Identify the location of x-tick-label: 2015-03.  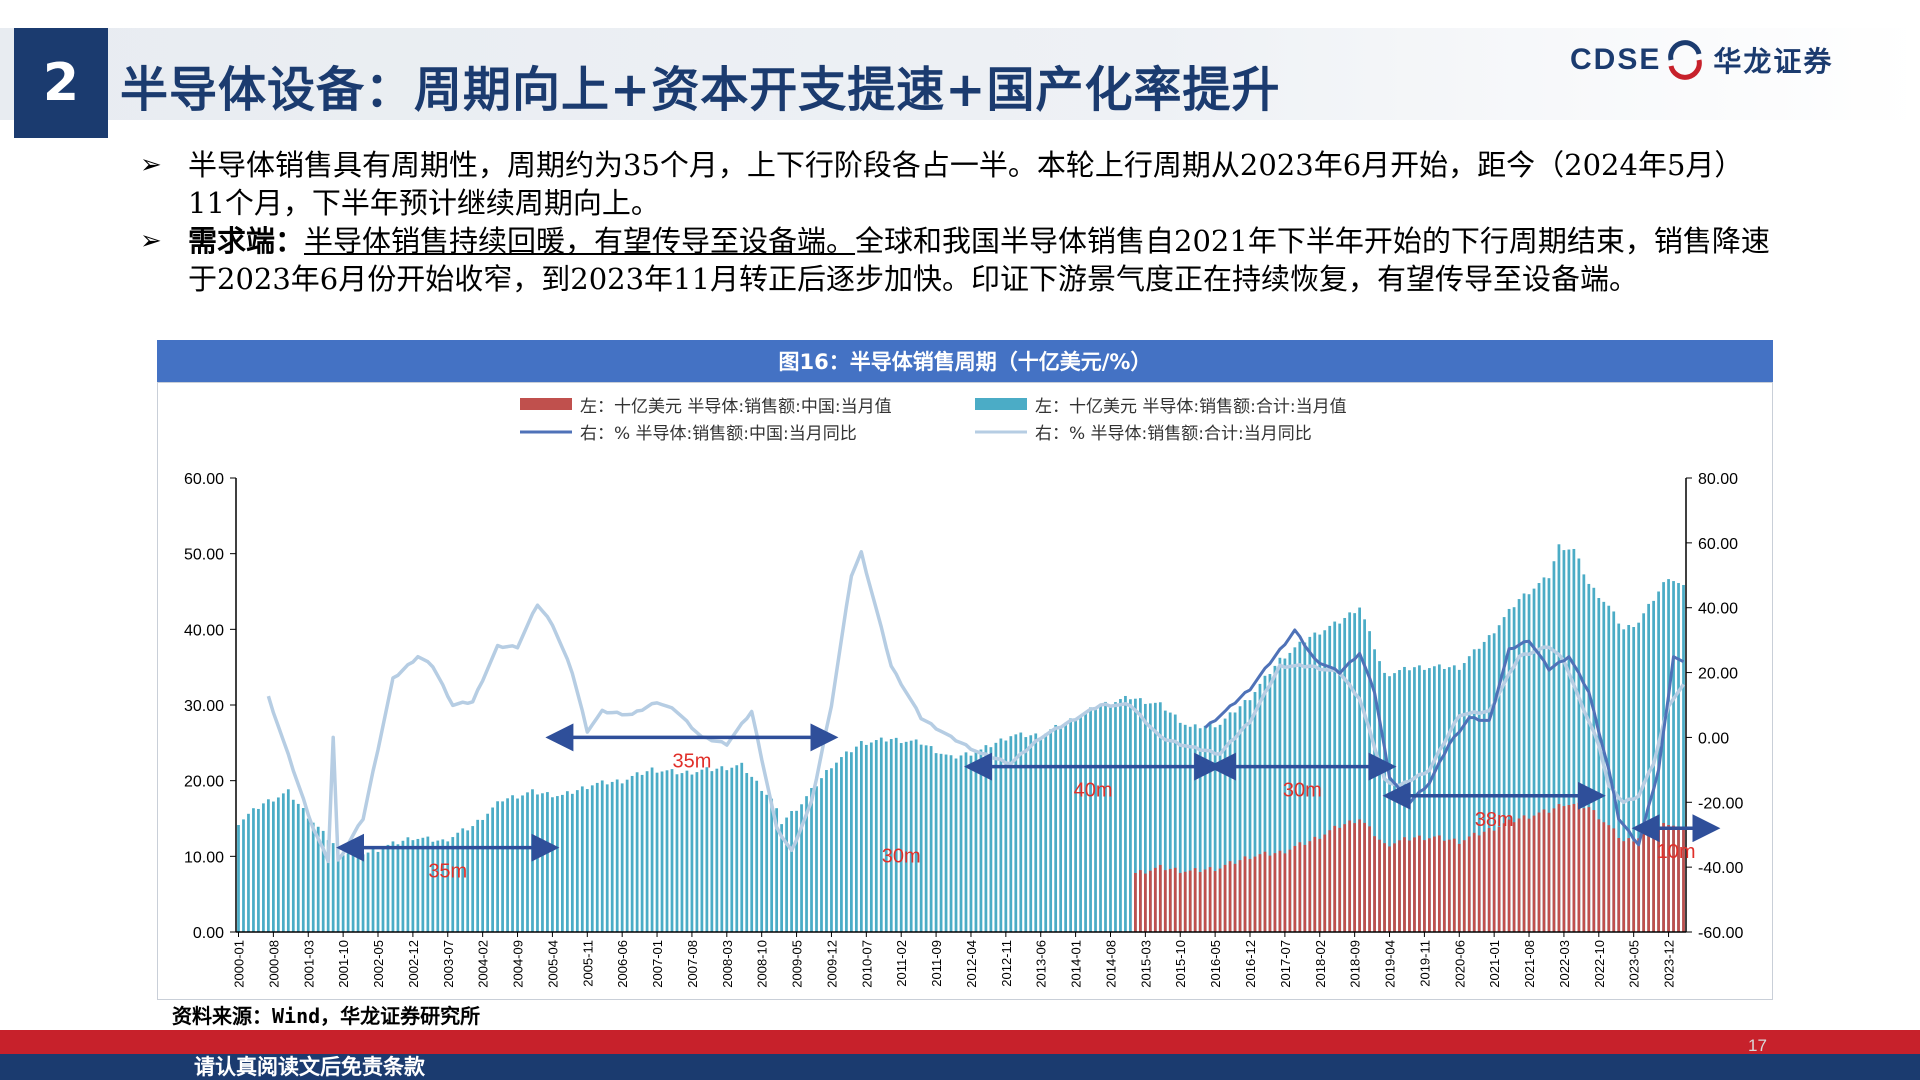
(1145, 964).